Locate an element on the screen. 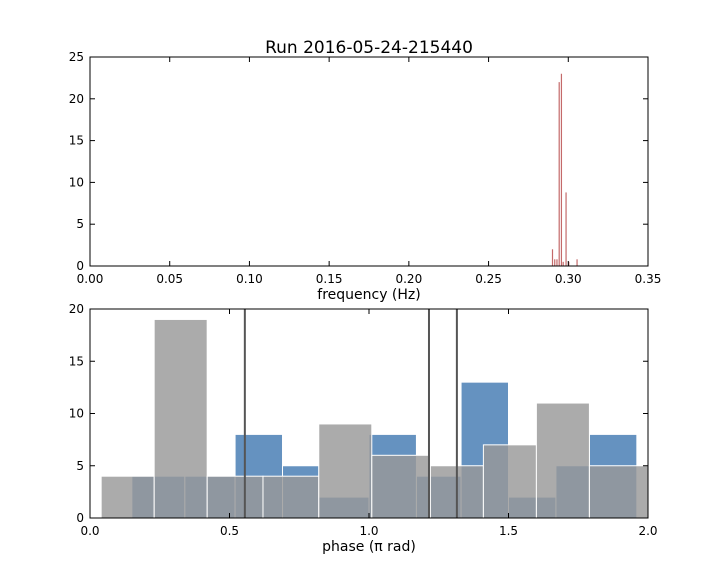 The width and height of the screenshot is (720, 576). x-tick-label: 0.15 is located at coordinates (329, 279).